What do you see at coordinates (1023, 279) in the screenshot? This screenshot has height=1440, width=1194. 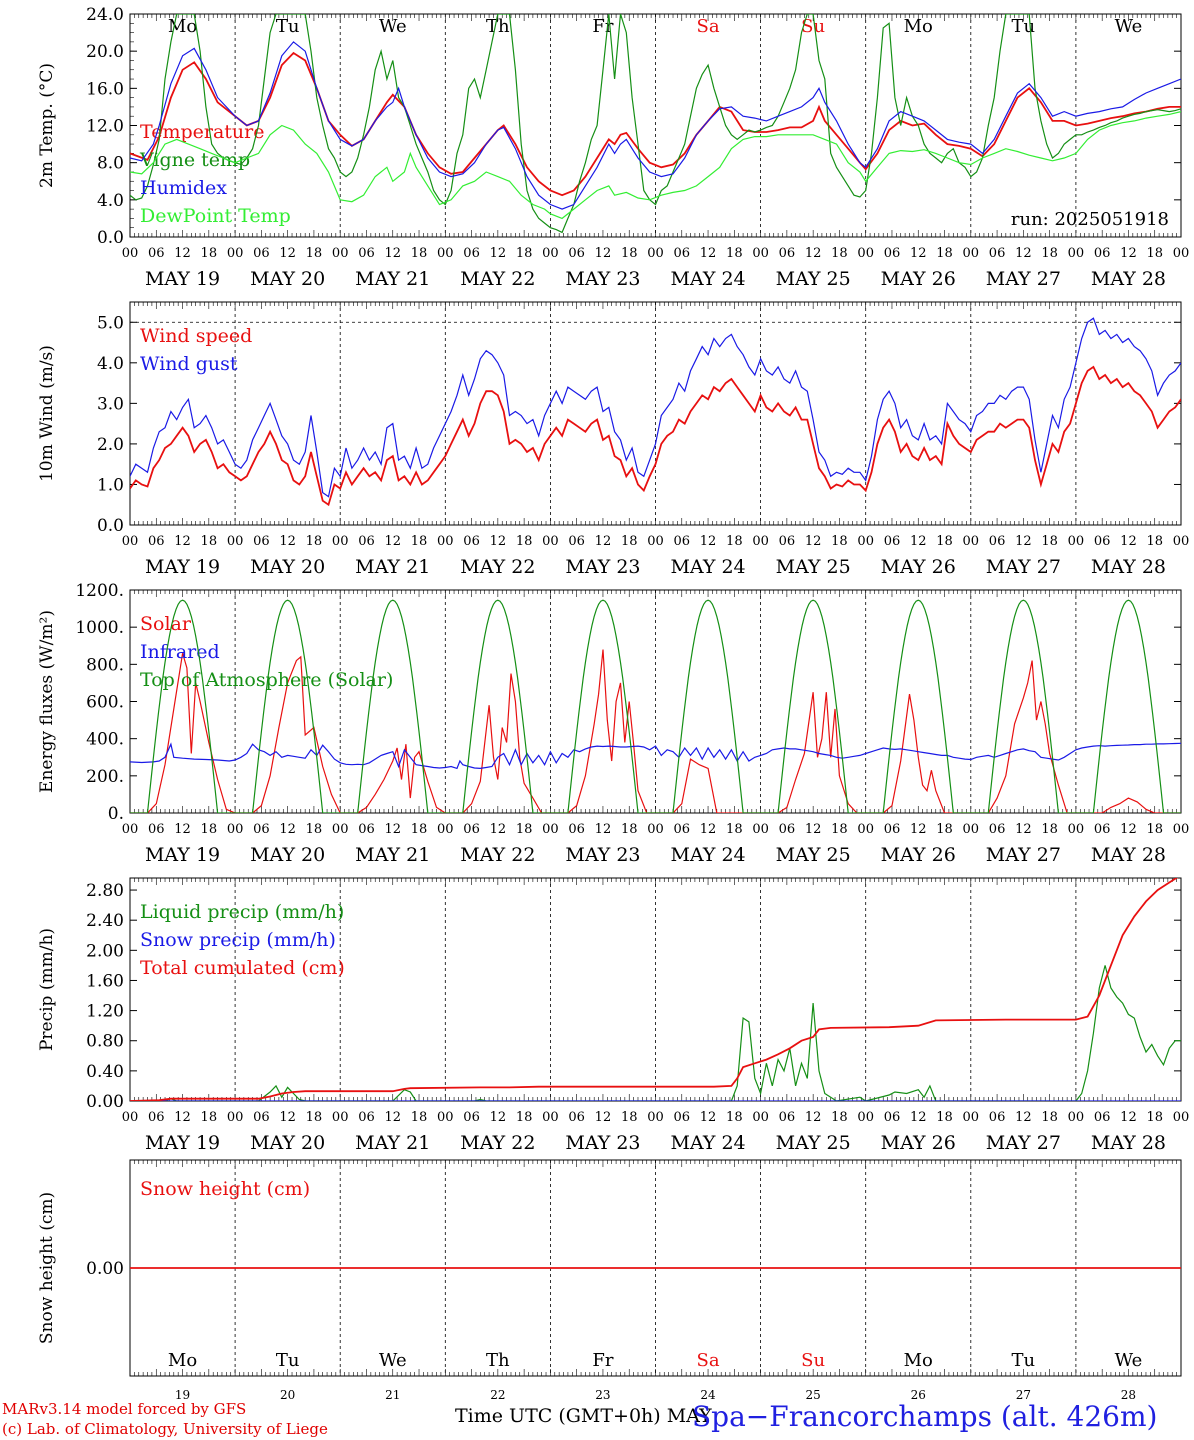 I see `date-label: MAY 27` at bounding box center [1023, 279].